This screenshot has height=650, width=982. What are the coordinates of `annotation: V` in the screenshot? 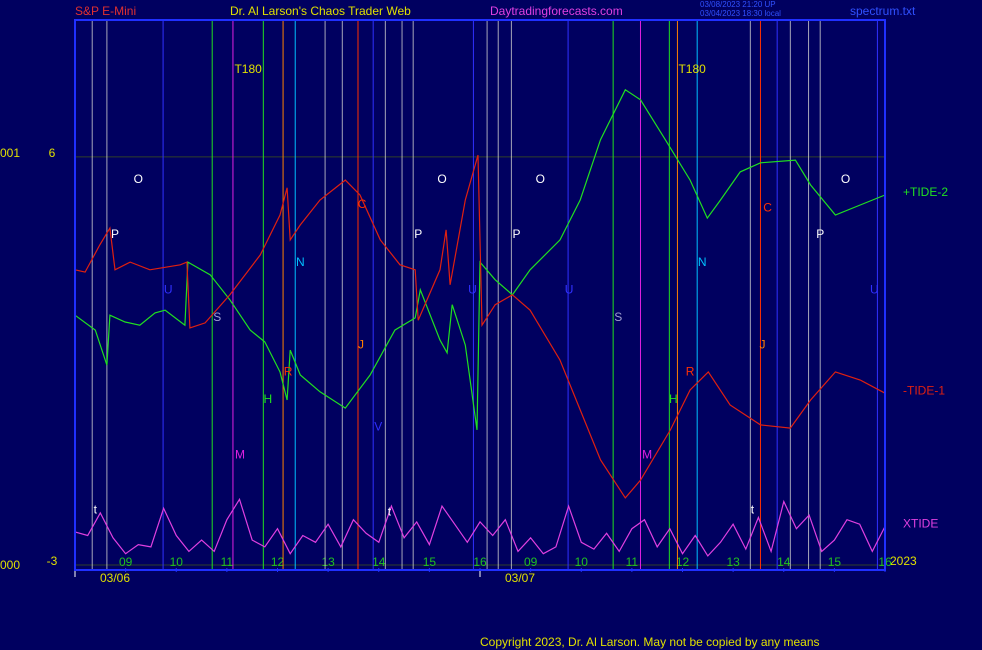 It's located at (378, 426).